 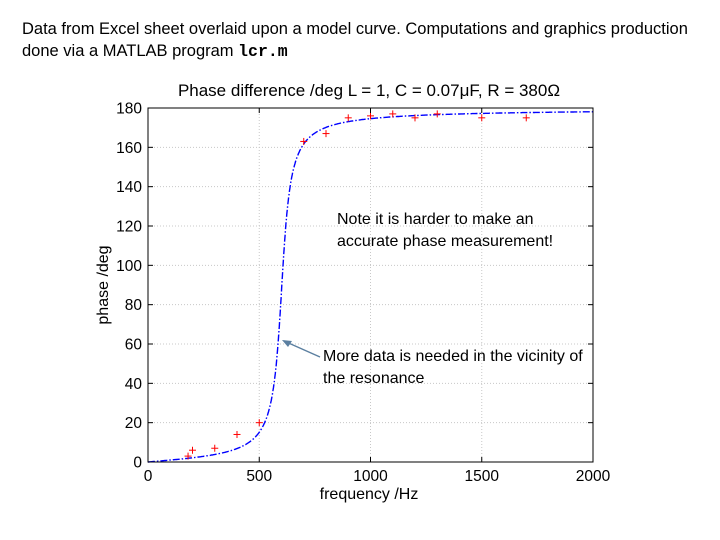 I want to click on y-axis-label: phase /deg, so click(x=103, y=284).